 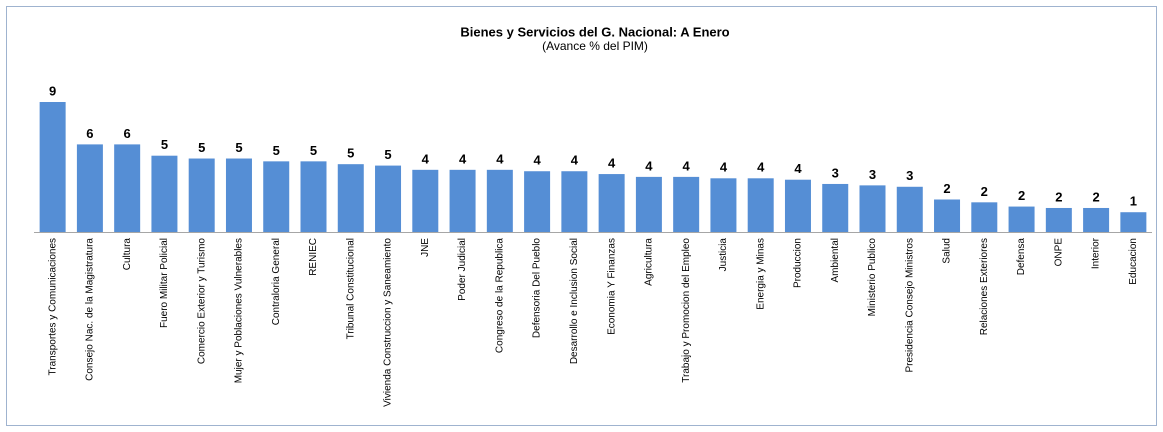 What do you see at coordinates (276, 281) in the screenshot?
I see `x-tick-label: Contraloria General` at bounding box center [276, 281].